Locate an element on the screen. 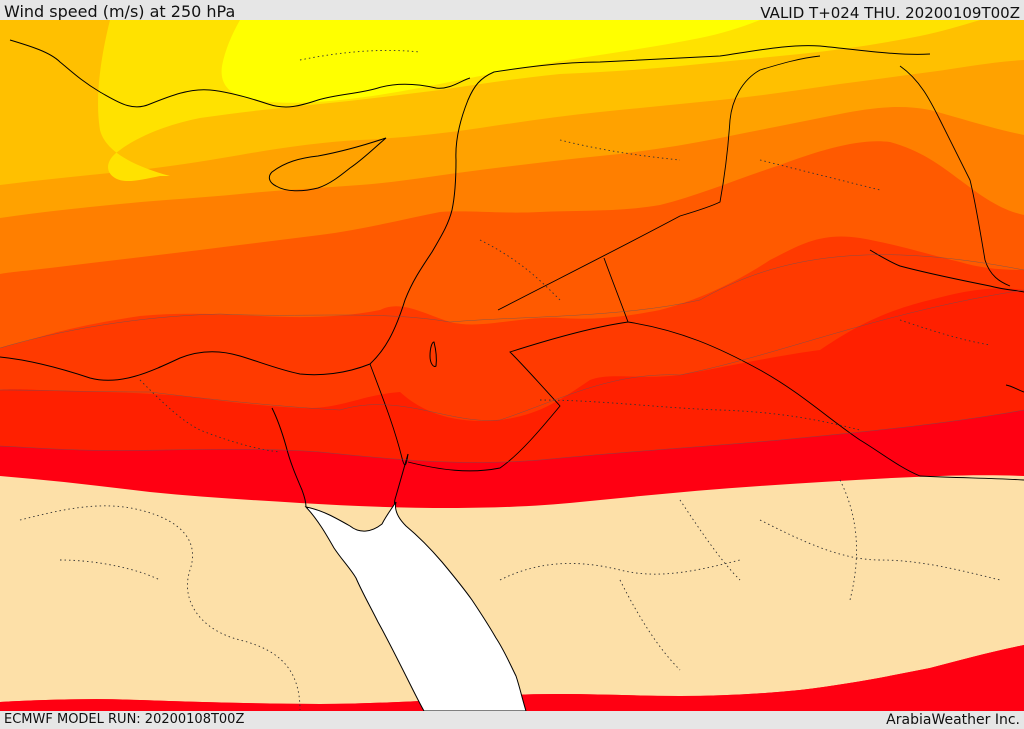 This screenshot has width=1024, height=729. gulf-of-aqaba is located at coordinates (401, 479).